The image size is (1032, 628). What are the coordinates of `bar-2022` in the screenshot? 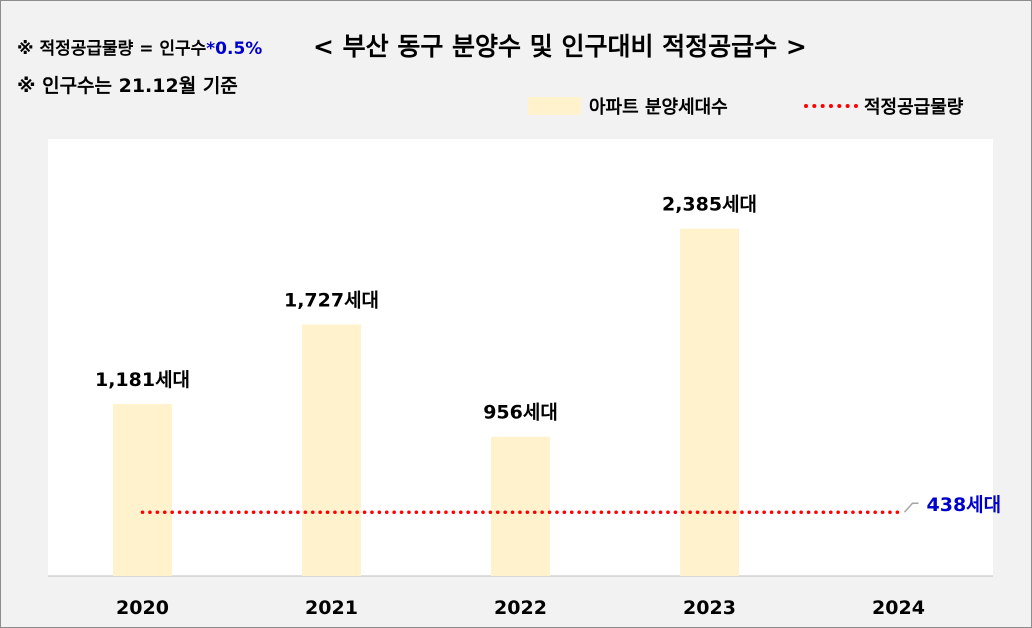 It's located at (520, 506).